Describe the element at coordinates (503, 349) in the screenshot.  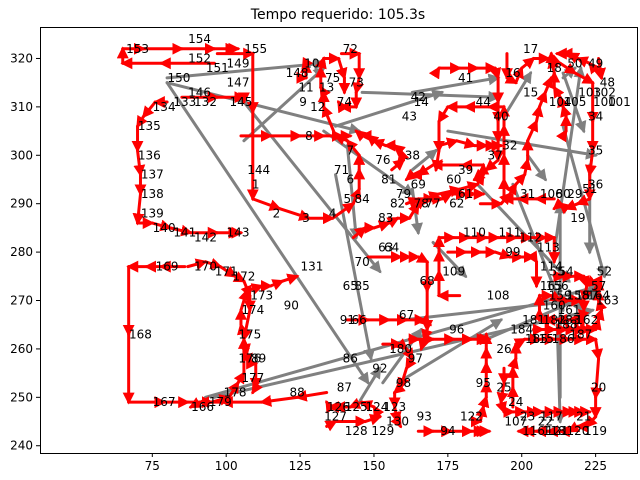
I see `node-label: 26` at that location.